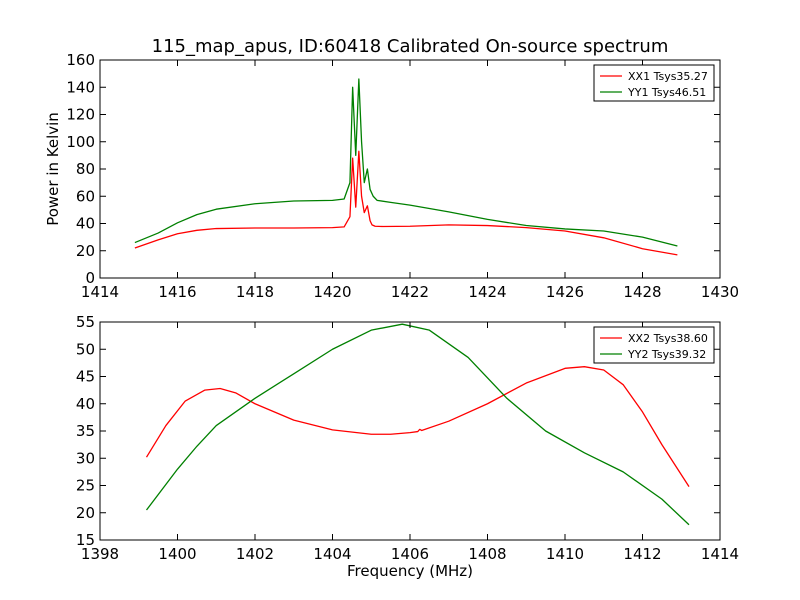 Image resolution: width=800 pixels, height=600 pixels. I want to click on y-tick-label: 100, so click(80, 142).